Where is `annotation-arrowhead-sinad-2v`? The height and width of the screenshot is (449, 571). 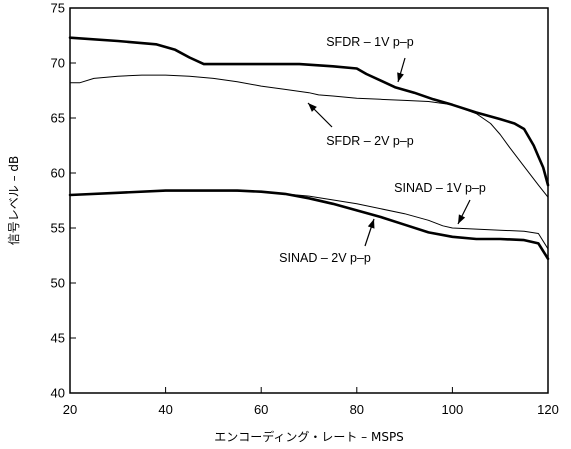 annotation-arrowhead-sinad-2v is located at coordinates (371, 224).